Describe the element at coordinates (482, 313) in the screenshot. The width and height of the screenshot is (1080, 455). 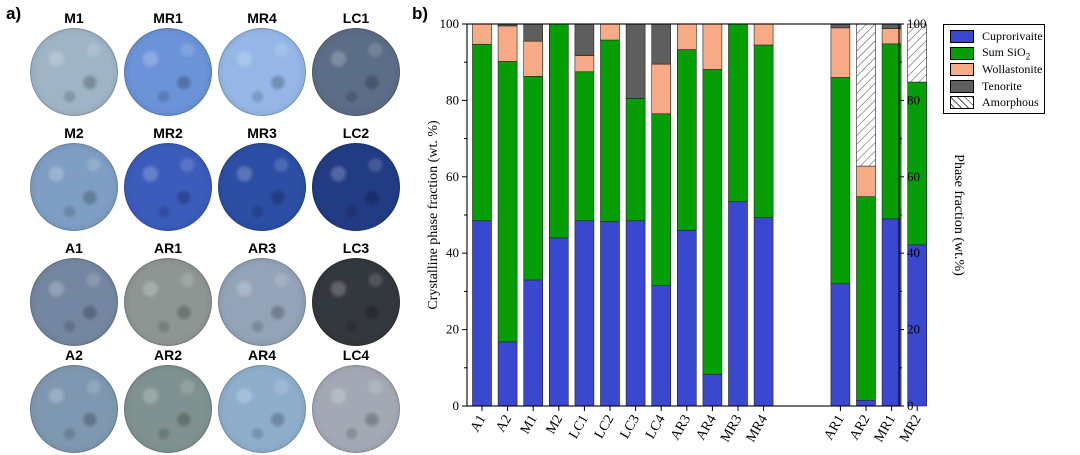
I see `bar-segment-a1-cuprorivaite` at that location.